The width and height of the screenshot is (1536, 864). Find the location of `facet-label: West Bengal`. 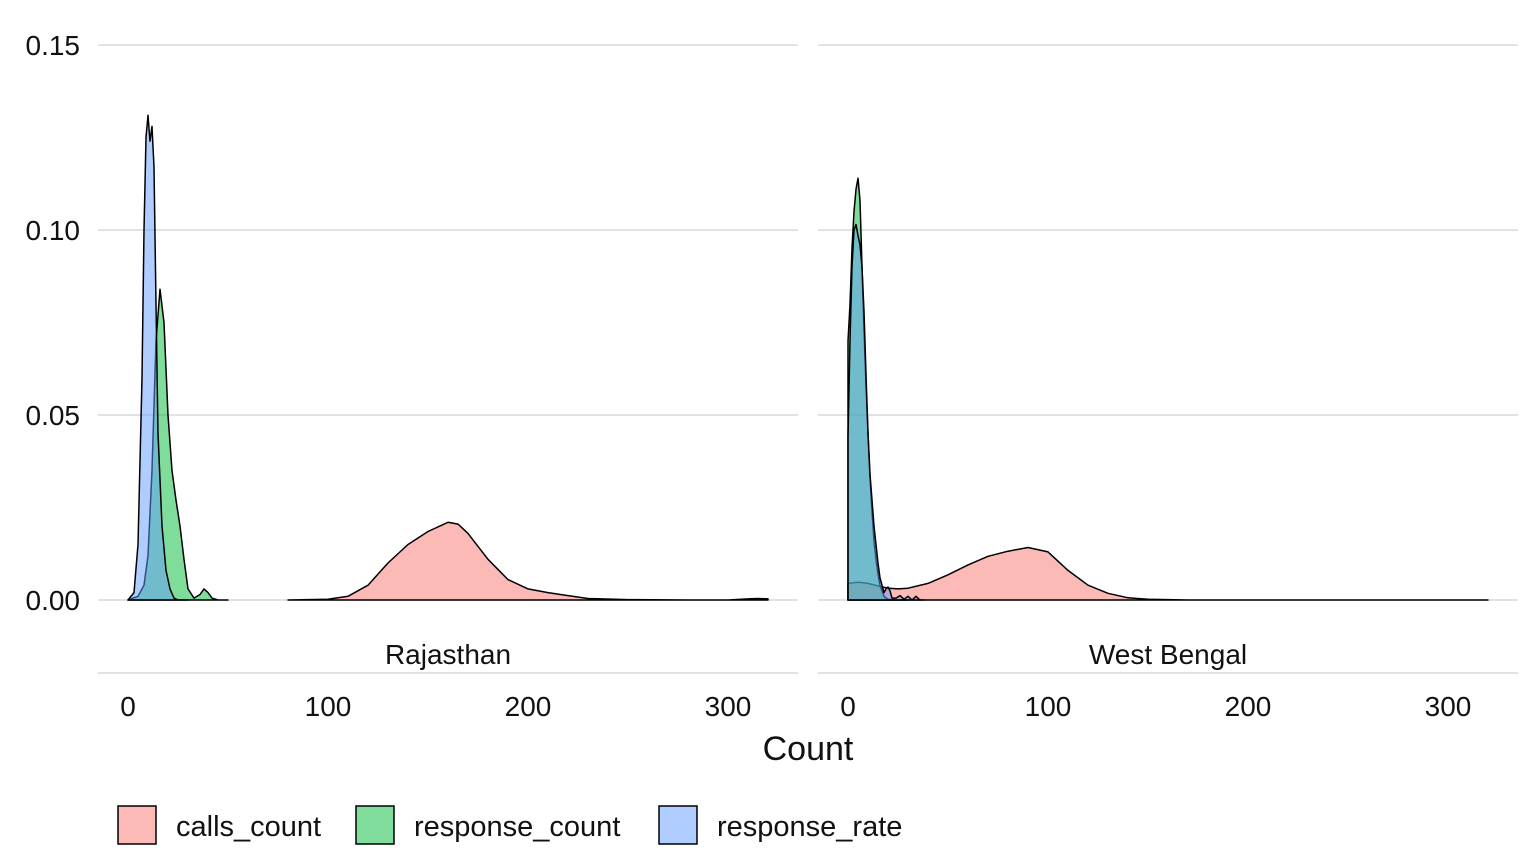

facet-label: West Bengal is located at coordinates (1168, 654).